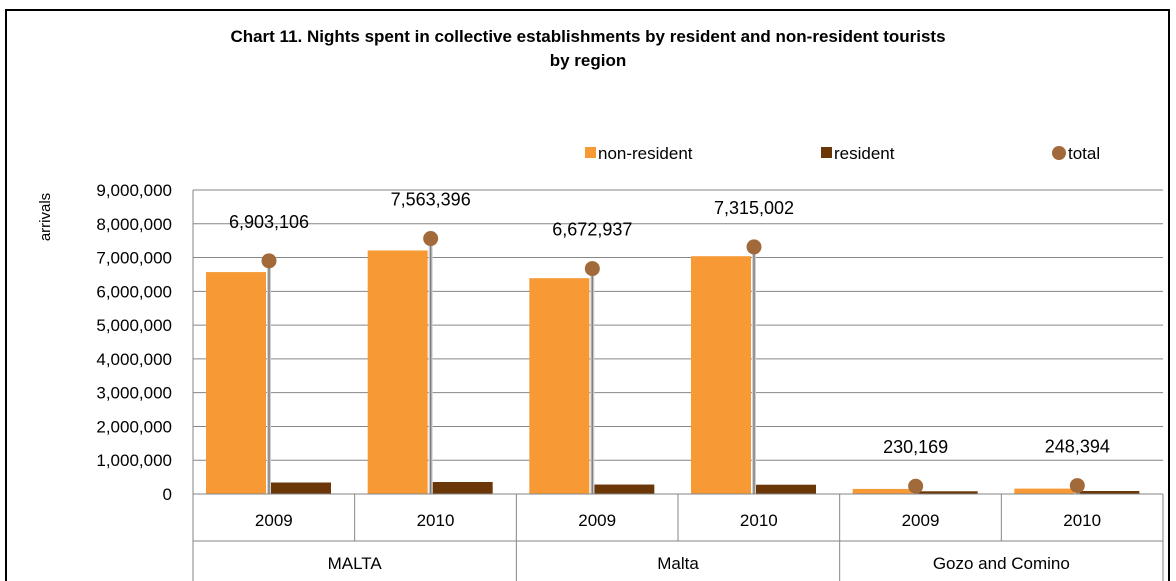  I want to click on legend-swatch-resident, so click(826, 152).